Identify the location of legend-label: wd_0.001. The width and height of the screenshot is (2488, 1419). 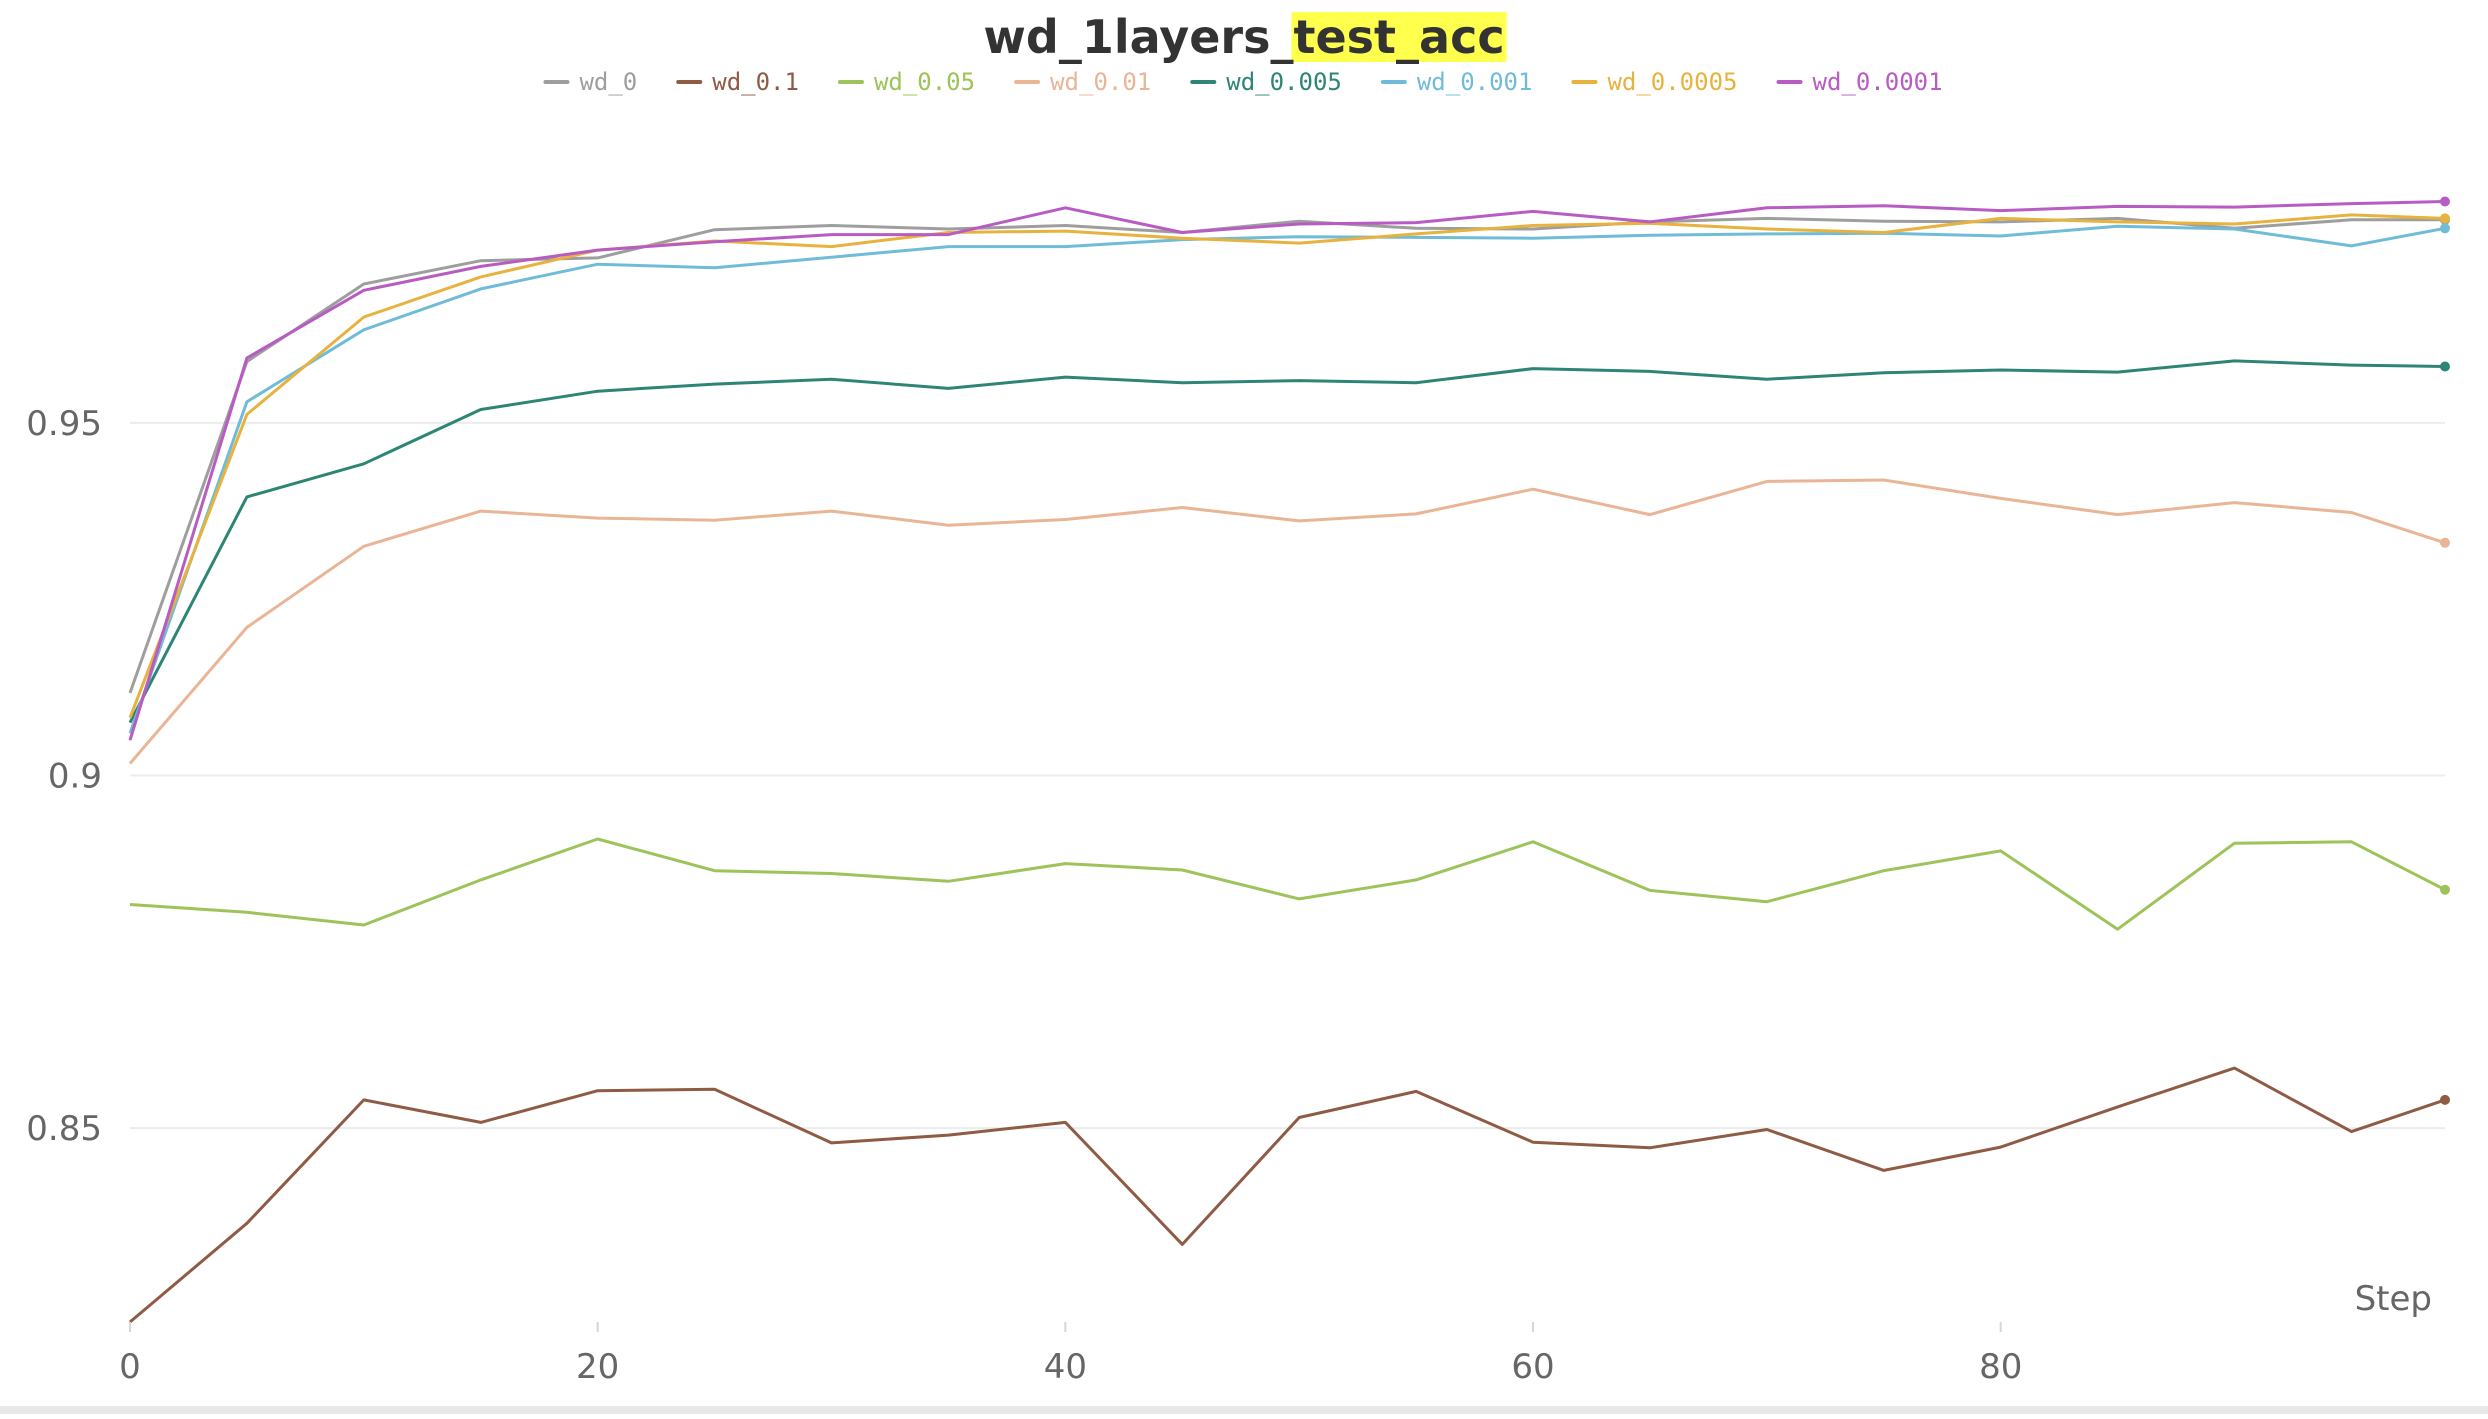
(1475, 82).